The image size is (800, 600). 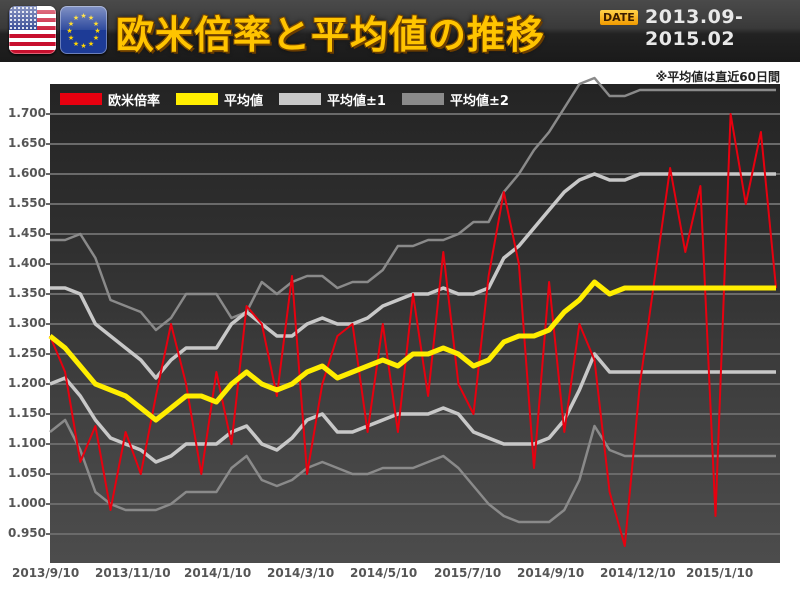 I want to click on legend-item-ratio: 欧米倍率, so click(x=110, y=99).